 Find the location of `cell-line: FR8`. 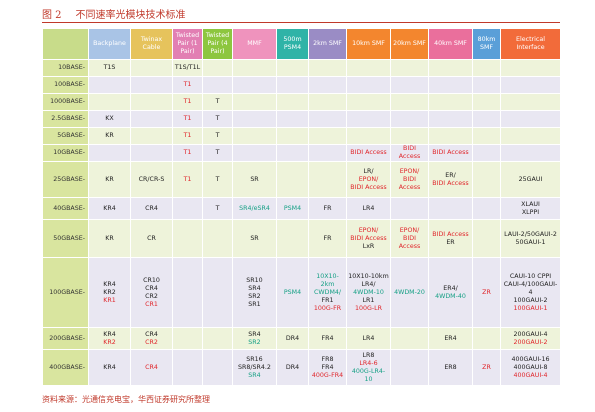

cell-line: FR8 is located at coordinates (327, 359).